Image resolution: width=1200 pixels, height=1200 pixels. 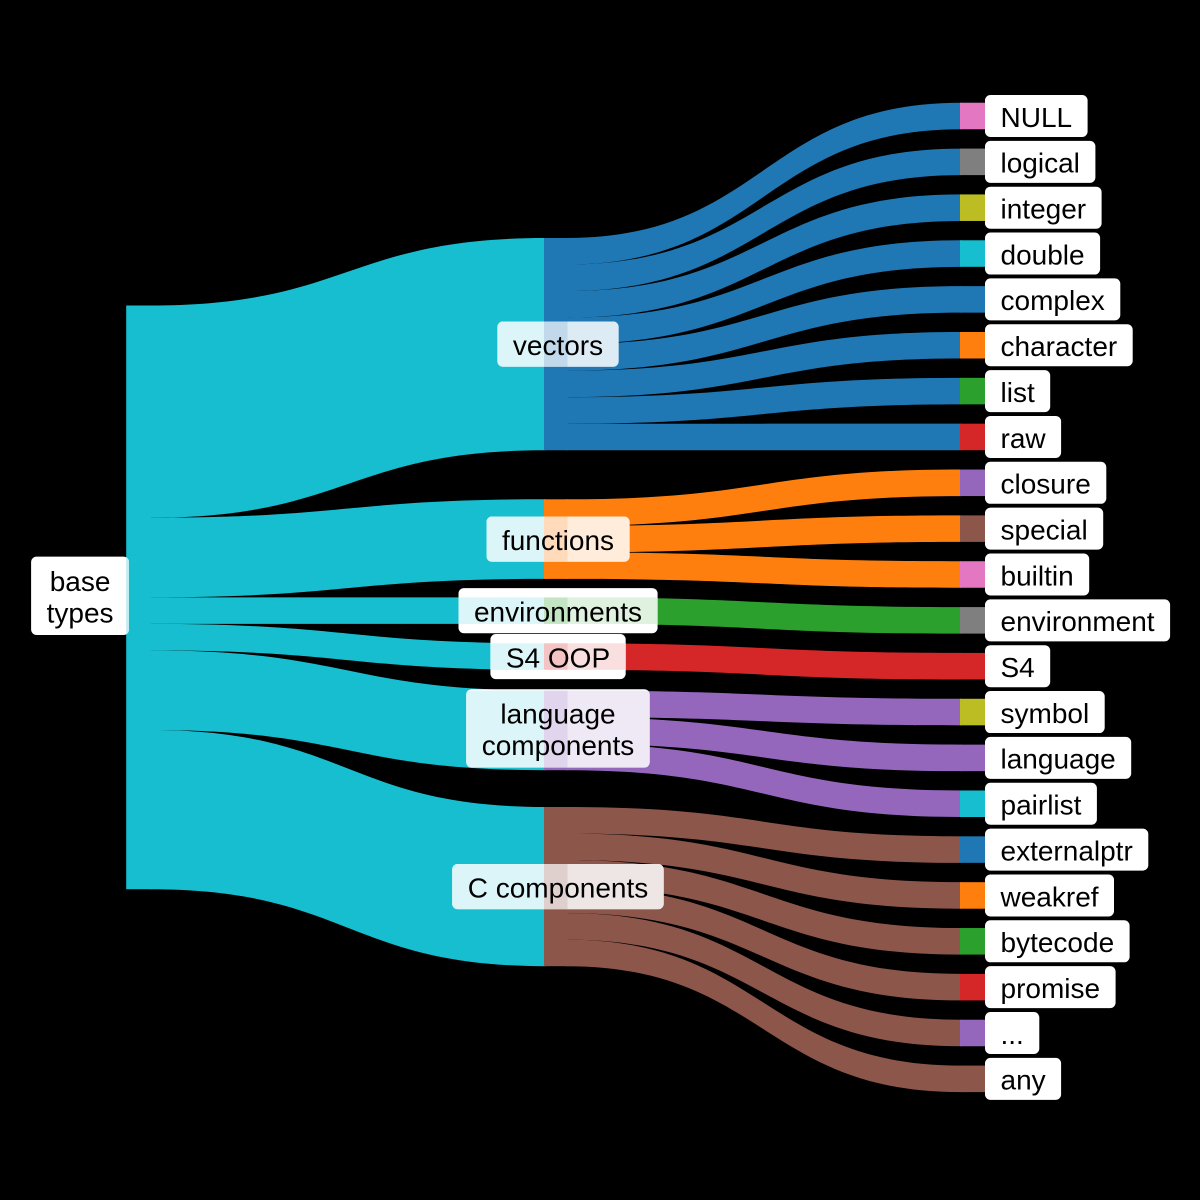 I want to click on svg-text: C components, so click(x=558, y=887).